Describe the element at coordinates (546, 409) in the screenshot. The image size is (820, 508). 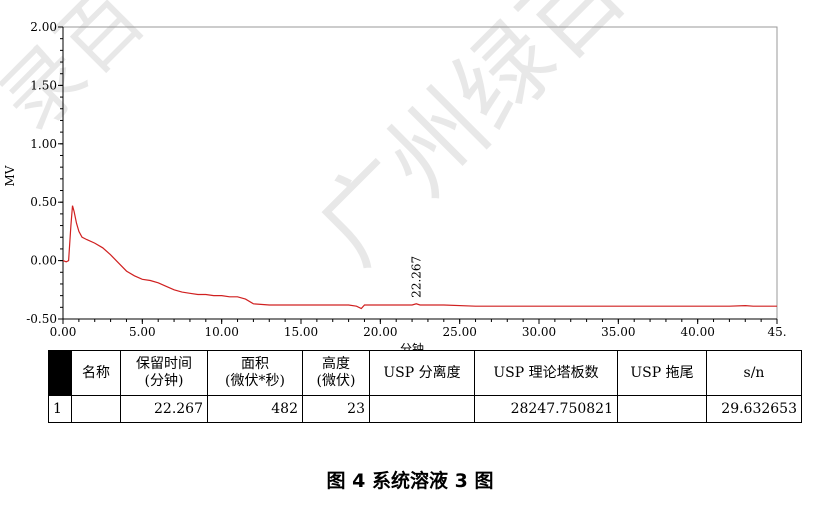
I see `cell-plates: 28247.750821` at that location.